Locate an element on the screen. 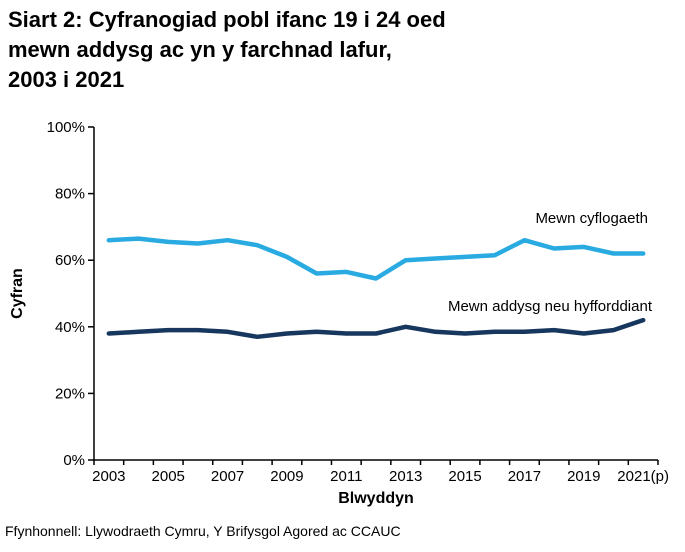 The width and height of the screenshot is (685, 552). chart-title-line-3: 2003 i 2021 is located at coordinates (66, 79).